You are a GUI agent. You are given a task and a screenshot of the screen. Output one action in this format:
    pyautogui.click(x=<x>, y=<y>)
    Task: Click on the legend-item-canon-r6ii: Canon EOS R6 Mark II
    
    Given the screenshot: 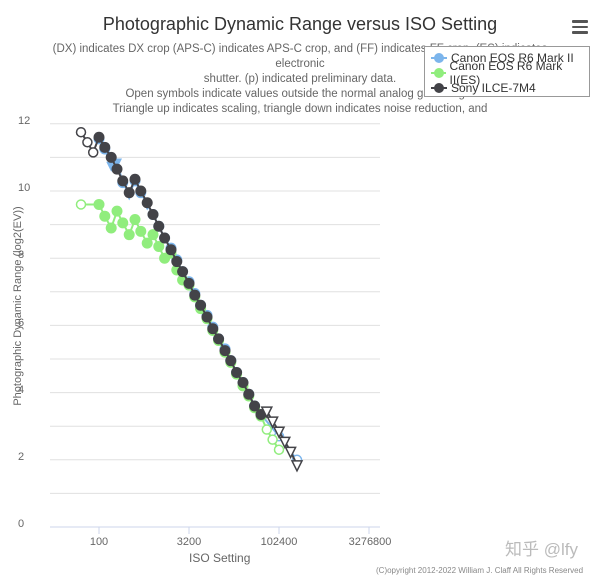 What is the action you would take?
    pyautogui.click(x=507, y=57)
    